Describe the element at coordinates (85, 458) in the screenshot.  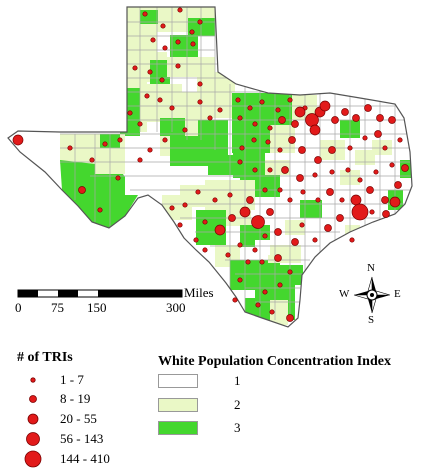
I see `tri-legend-item: 144 - 410` at that location.